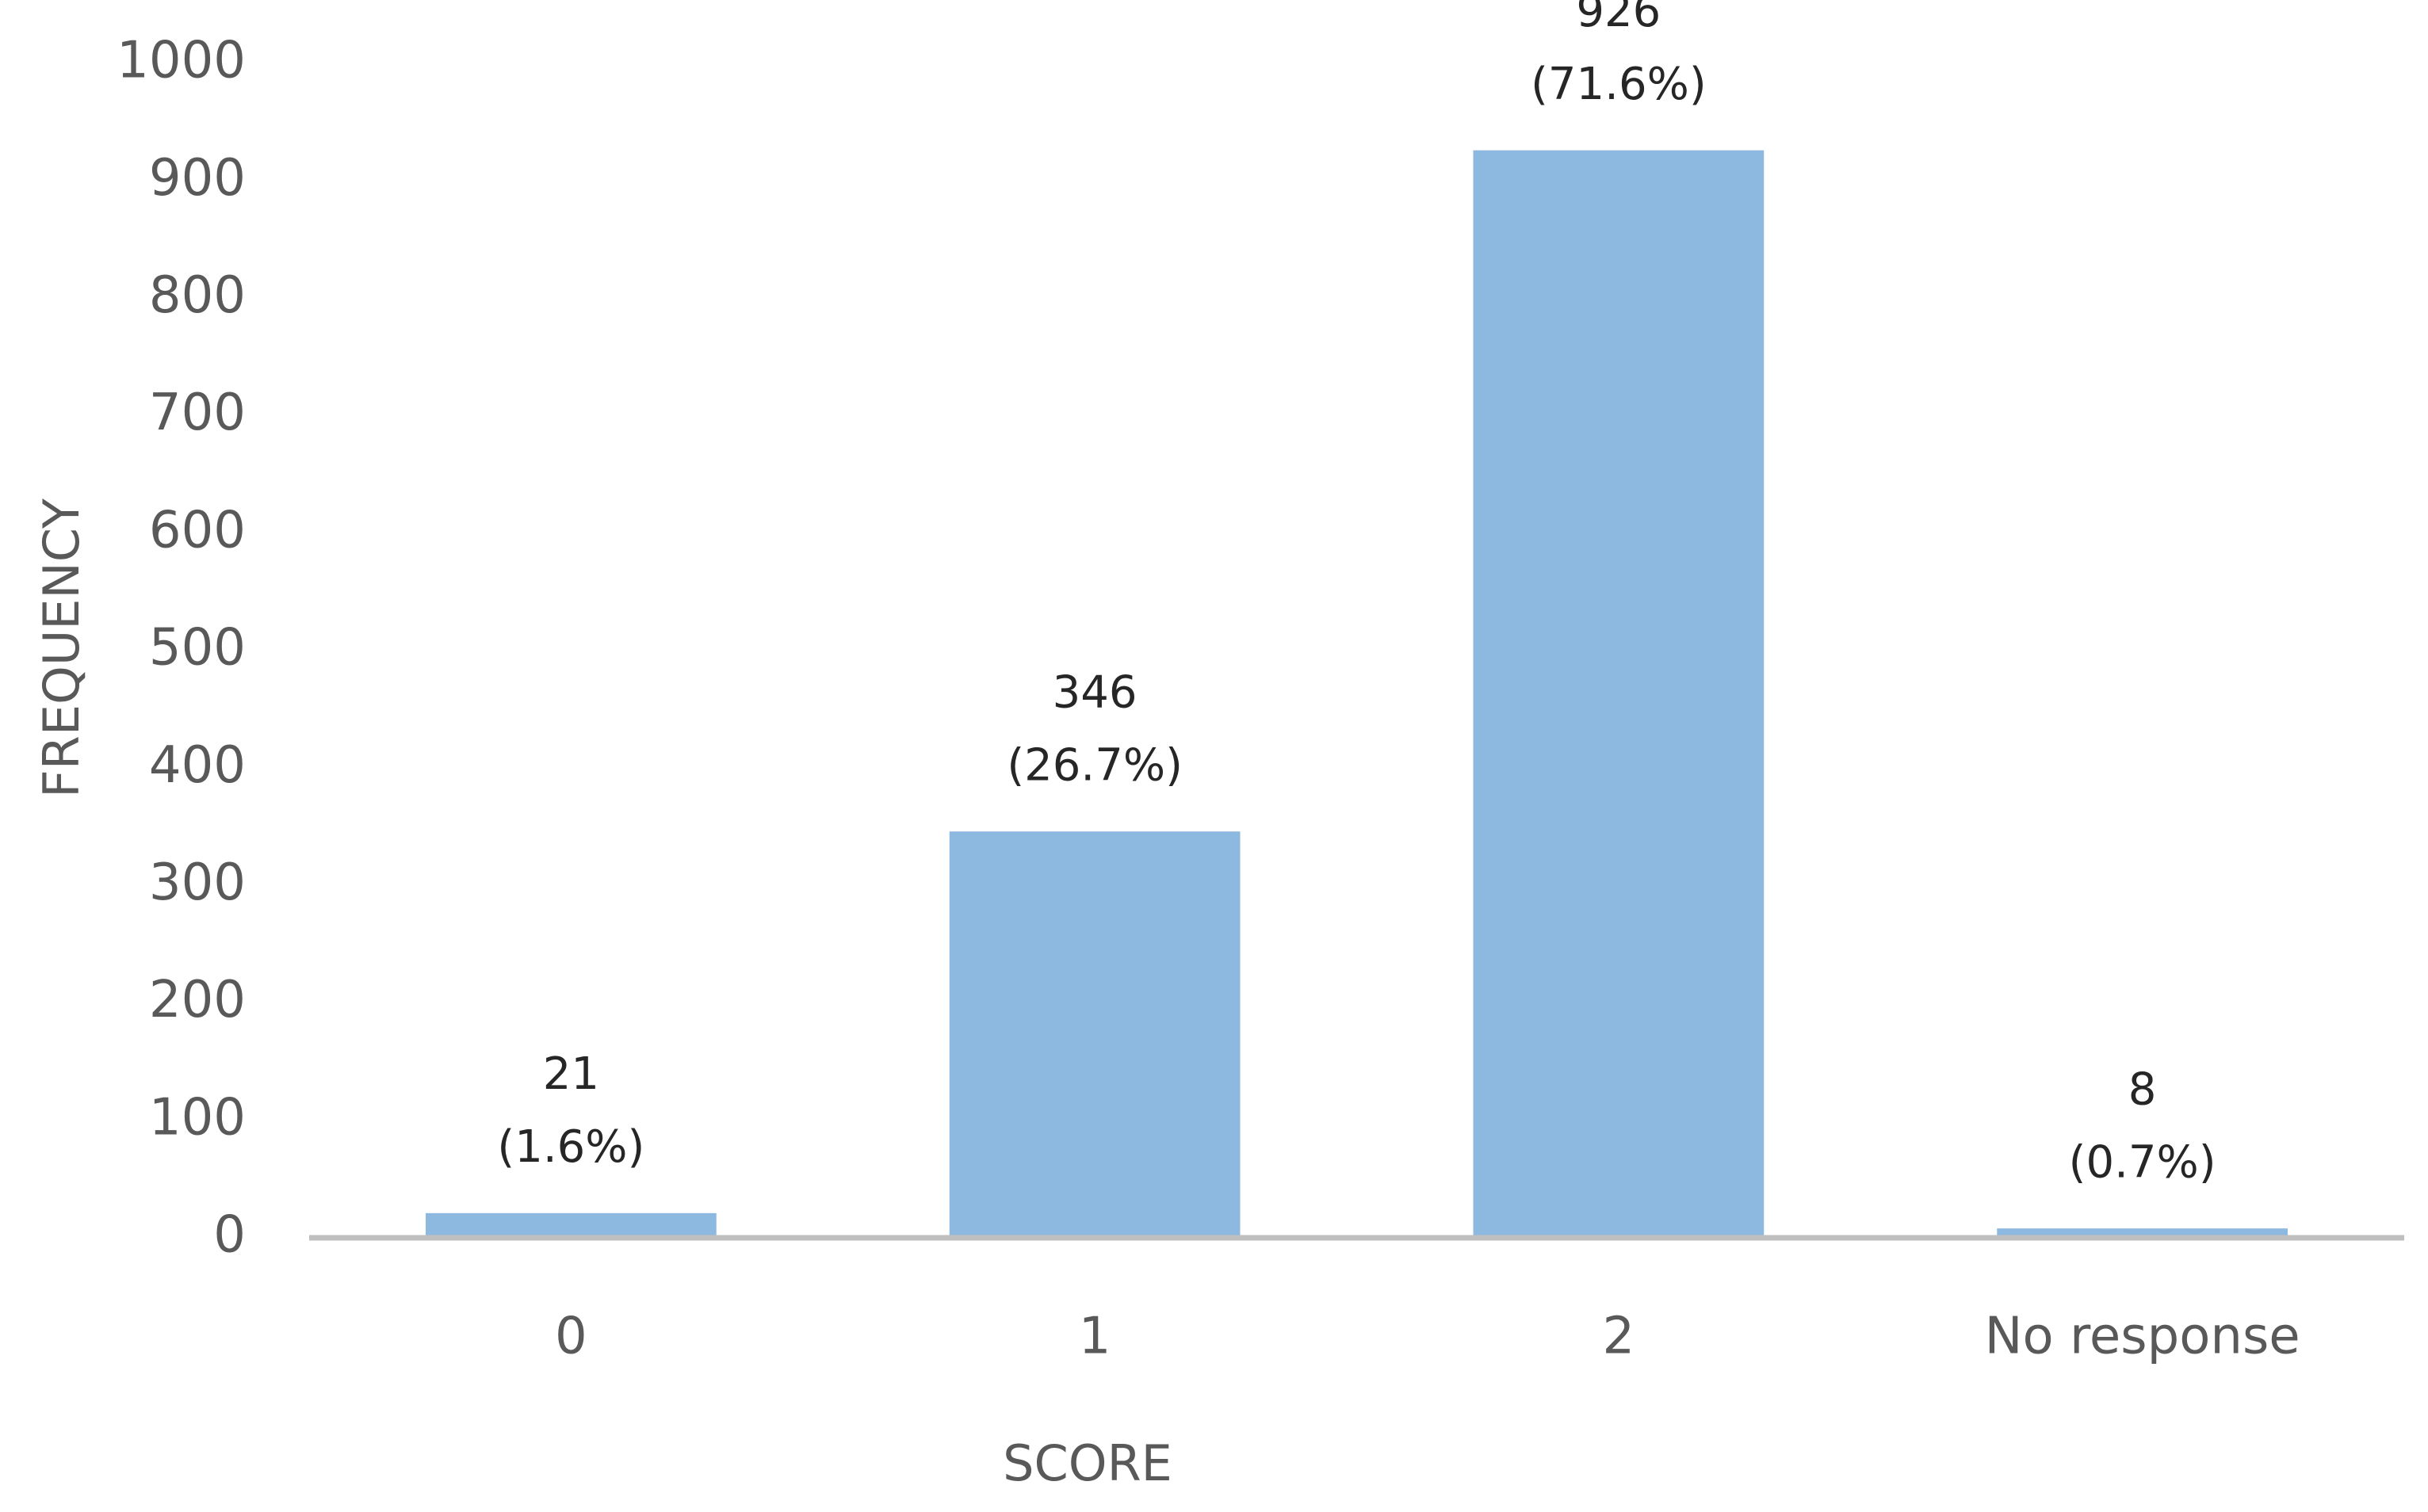 This screenshot has width=2428, height=1512. Describe the element at coordinates (198, 1117) in the screenshot. I see `y-tick-label: 100` at that location.